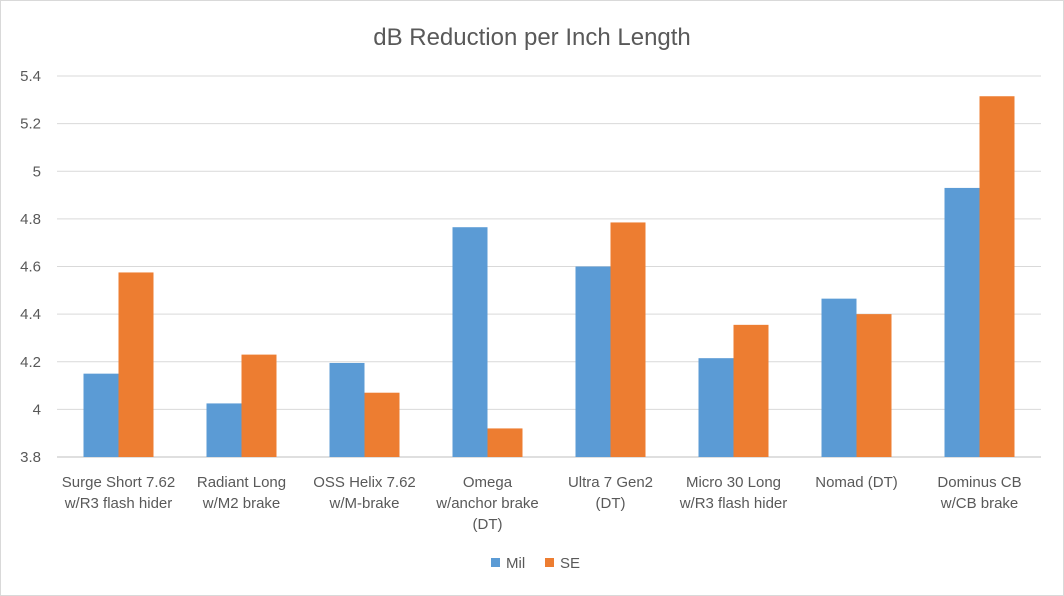 Image resolution: width=1064 pixels, height=596 pixels. Describe the element at coordinates (30, 76) in the screenshot. I see `y-tick-label: 5.4` at that location.